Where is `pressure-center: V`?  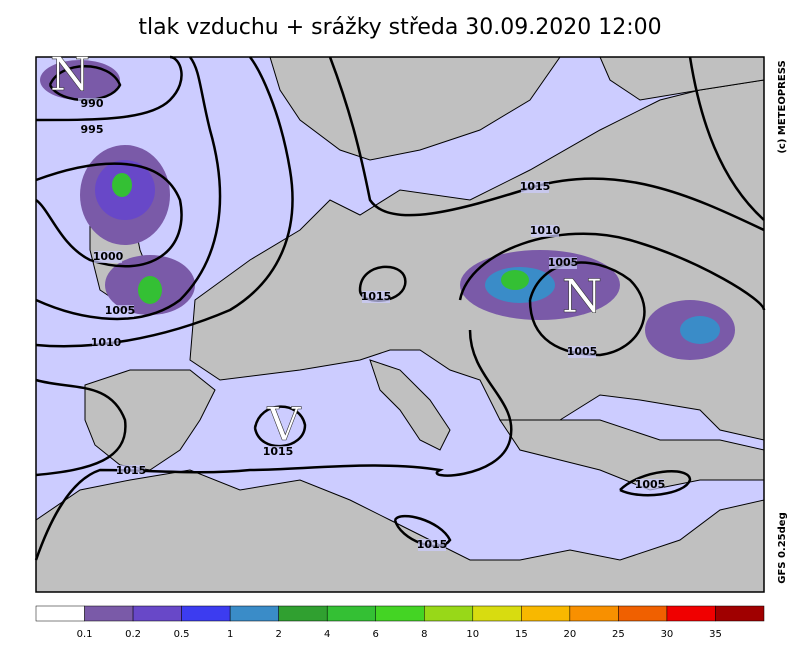
pressure-center: V is located at coordinates (283, 424).